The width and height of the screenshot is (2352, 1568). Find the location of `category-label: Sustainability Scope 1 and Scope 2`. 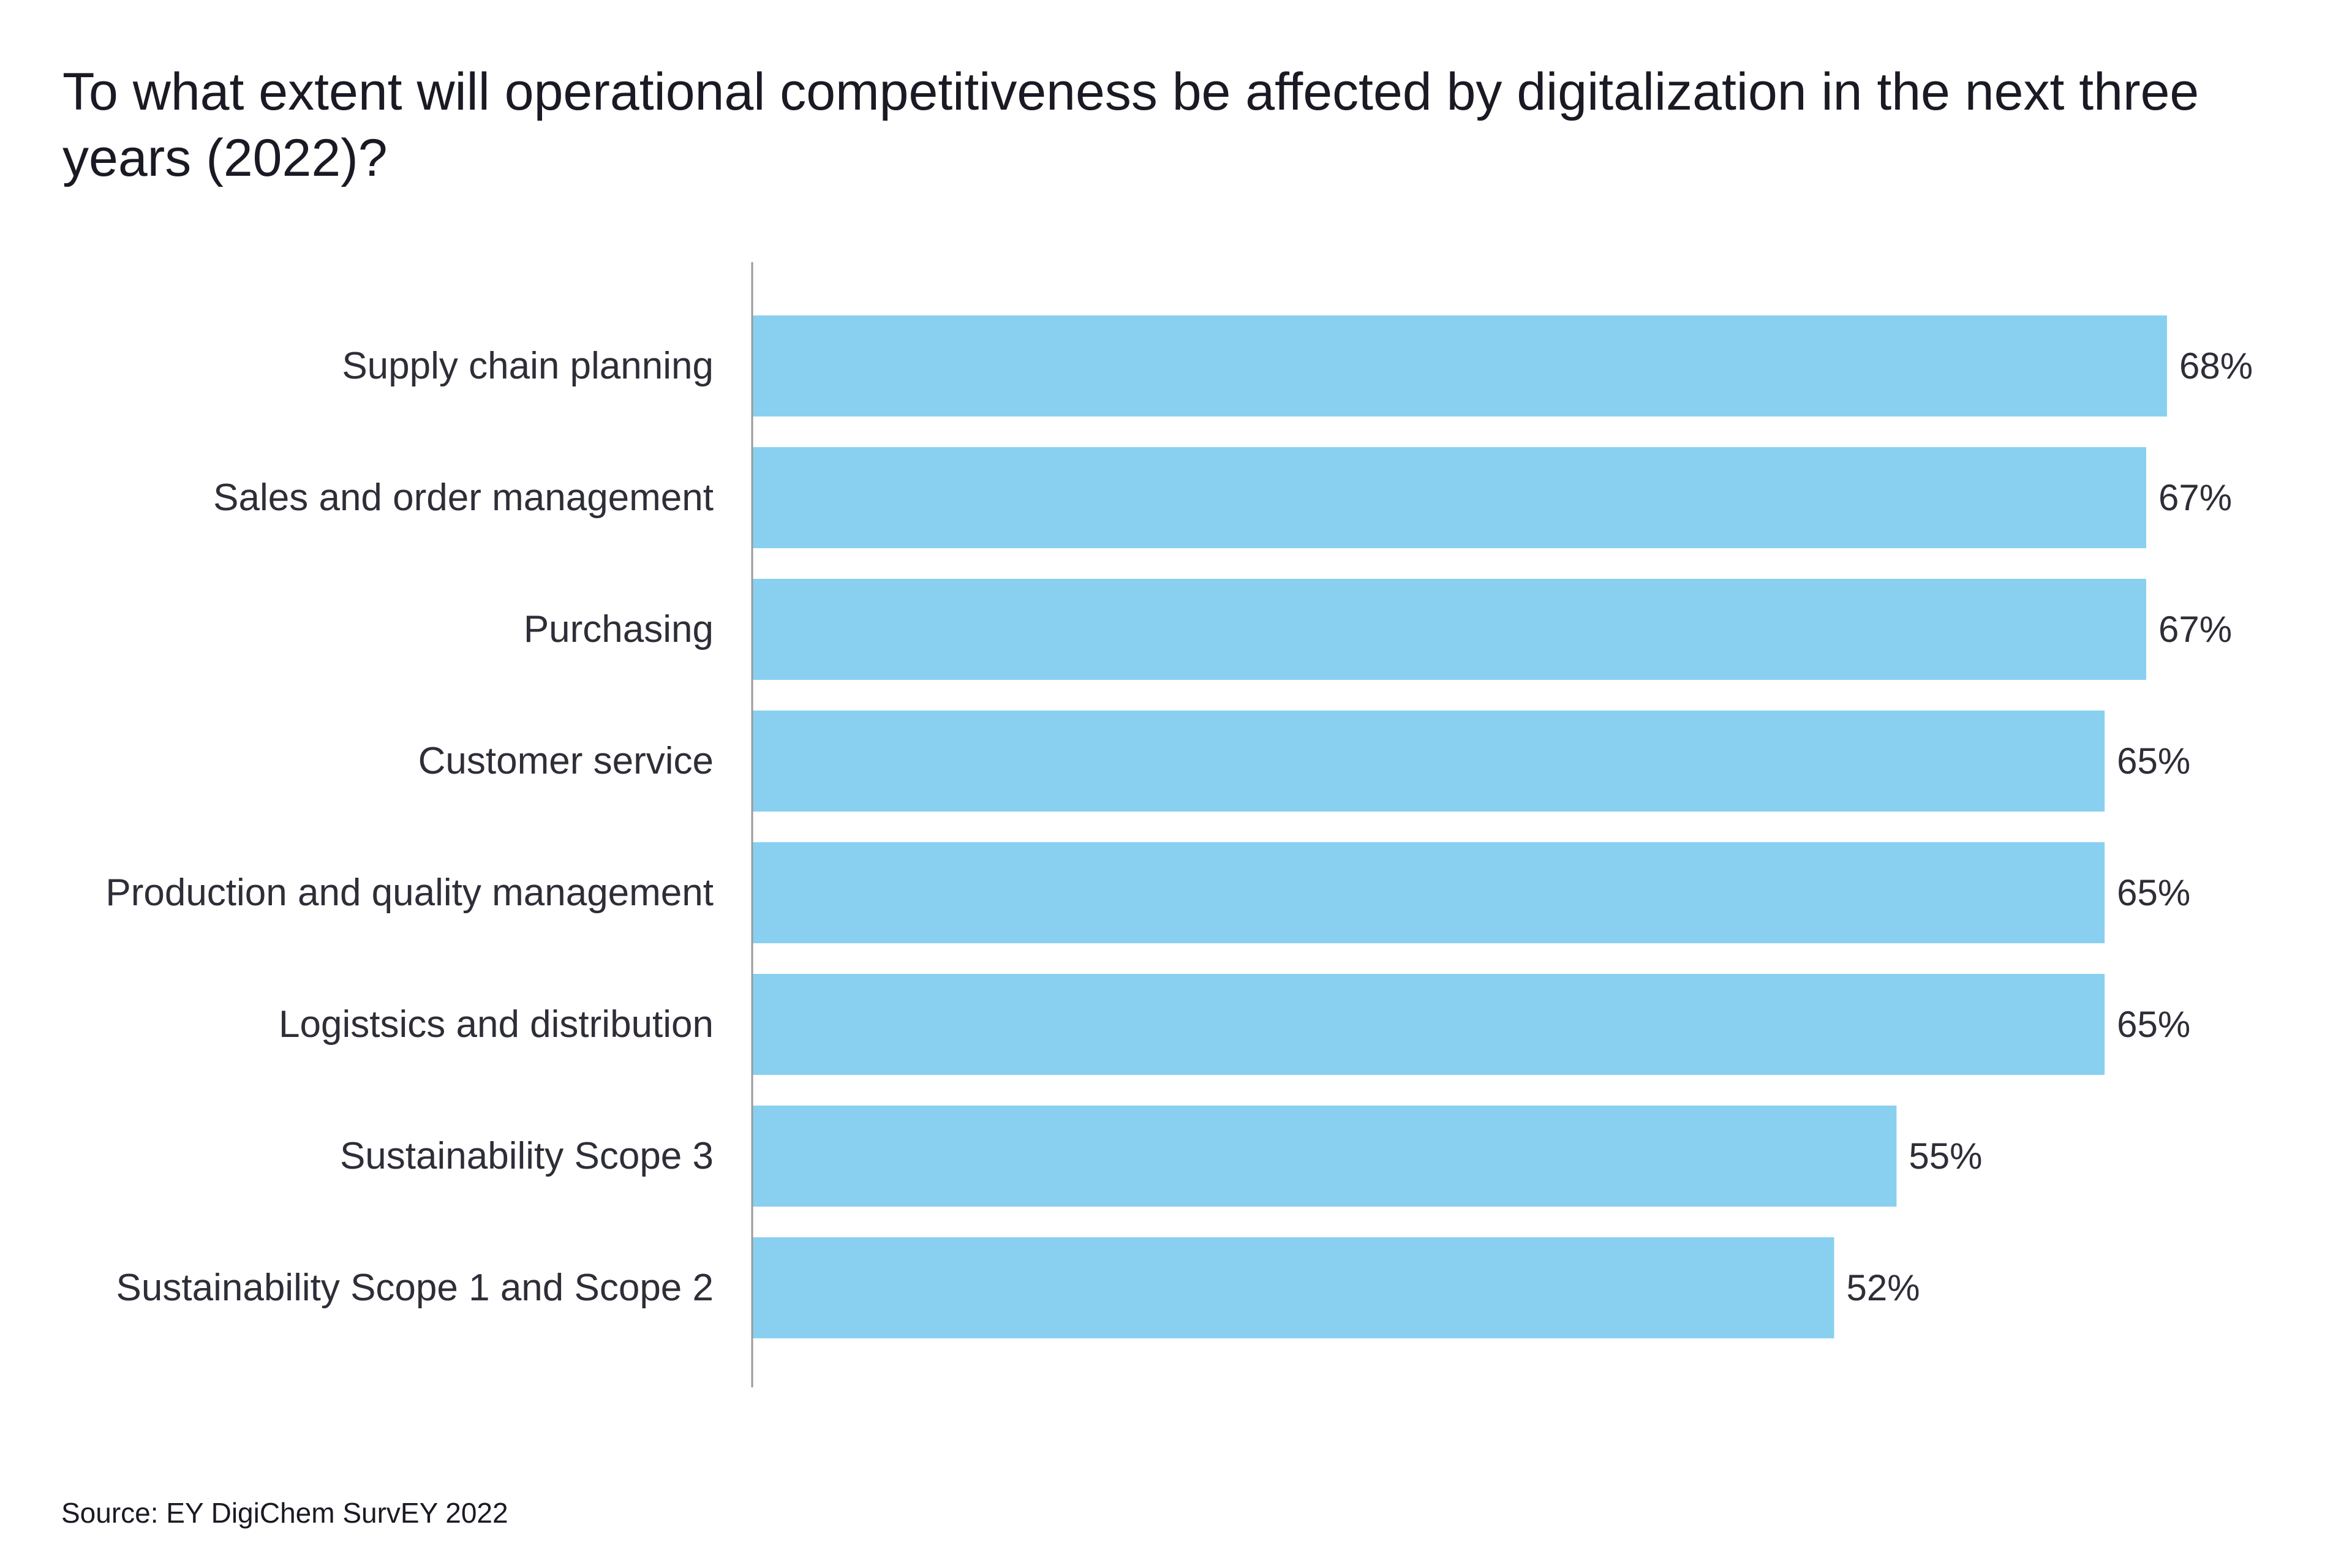

category-label: Sustainability Scope 1 and Scope 2 is located at coordinates (415, 1288).